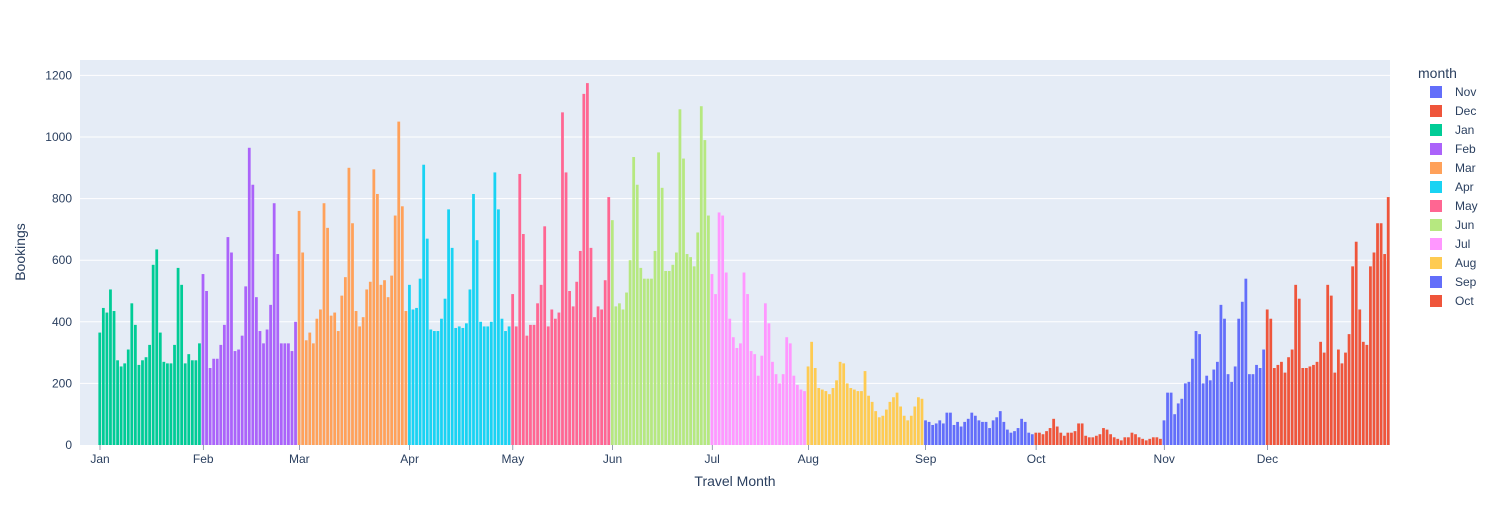  What do you see at coordinates (1436, 206) in the screenshot?
I see `legend-swatch-may` at bounding box center [1436, 206].